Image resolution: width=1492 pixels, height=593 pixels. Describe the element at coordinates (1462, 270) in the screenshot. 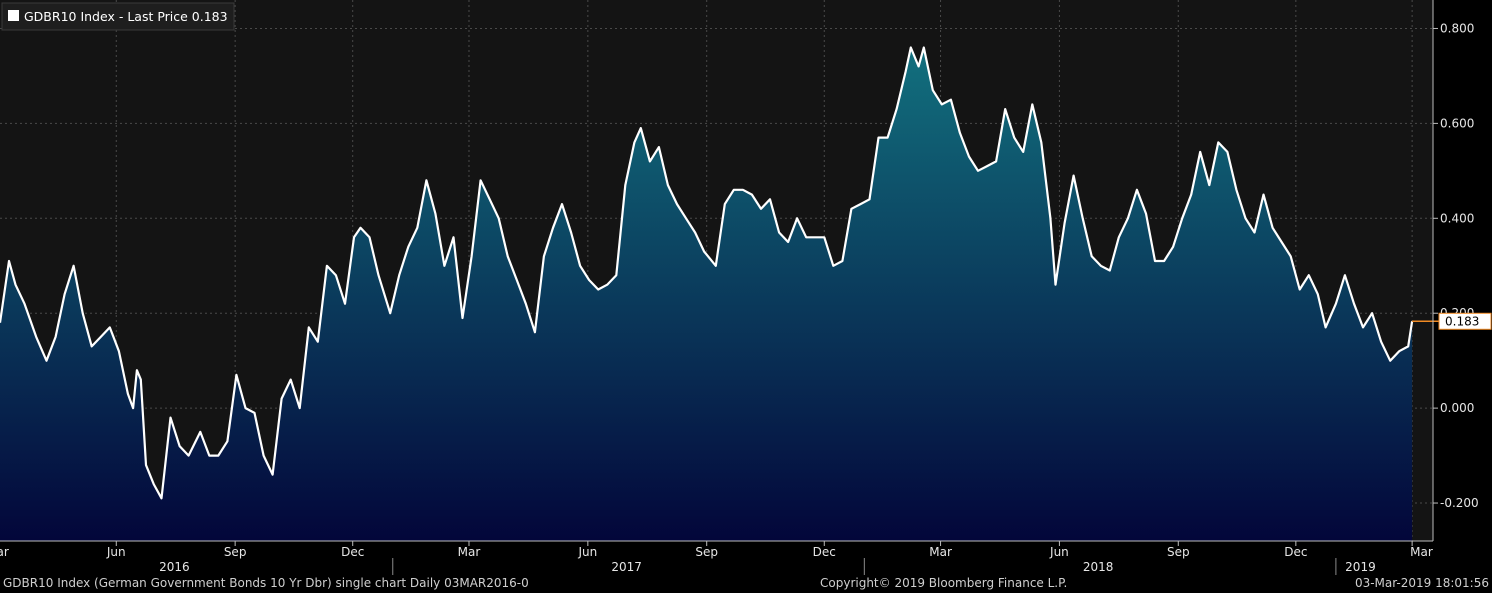

I see `right-axis-background` at that location.